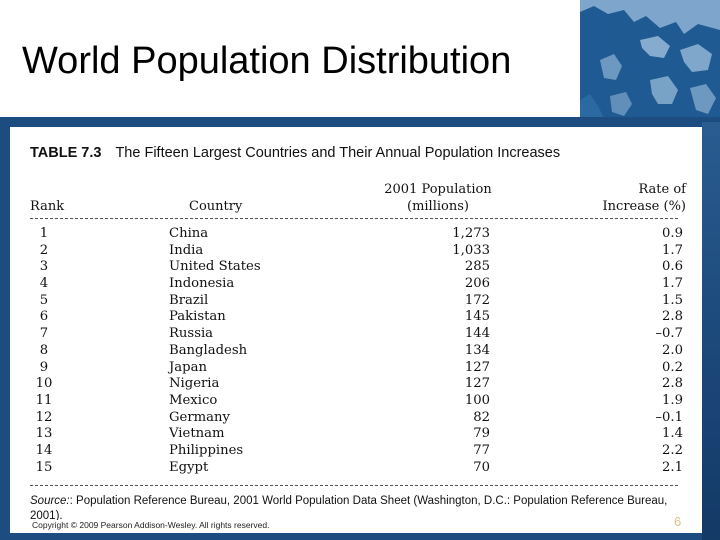 This screenshot has height=540, width=720. Describe the element at coordinates (194, 384) in the screenshot. I see `cell-country: Nigeria` at that location.